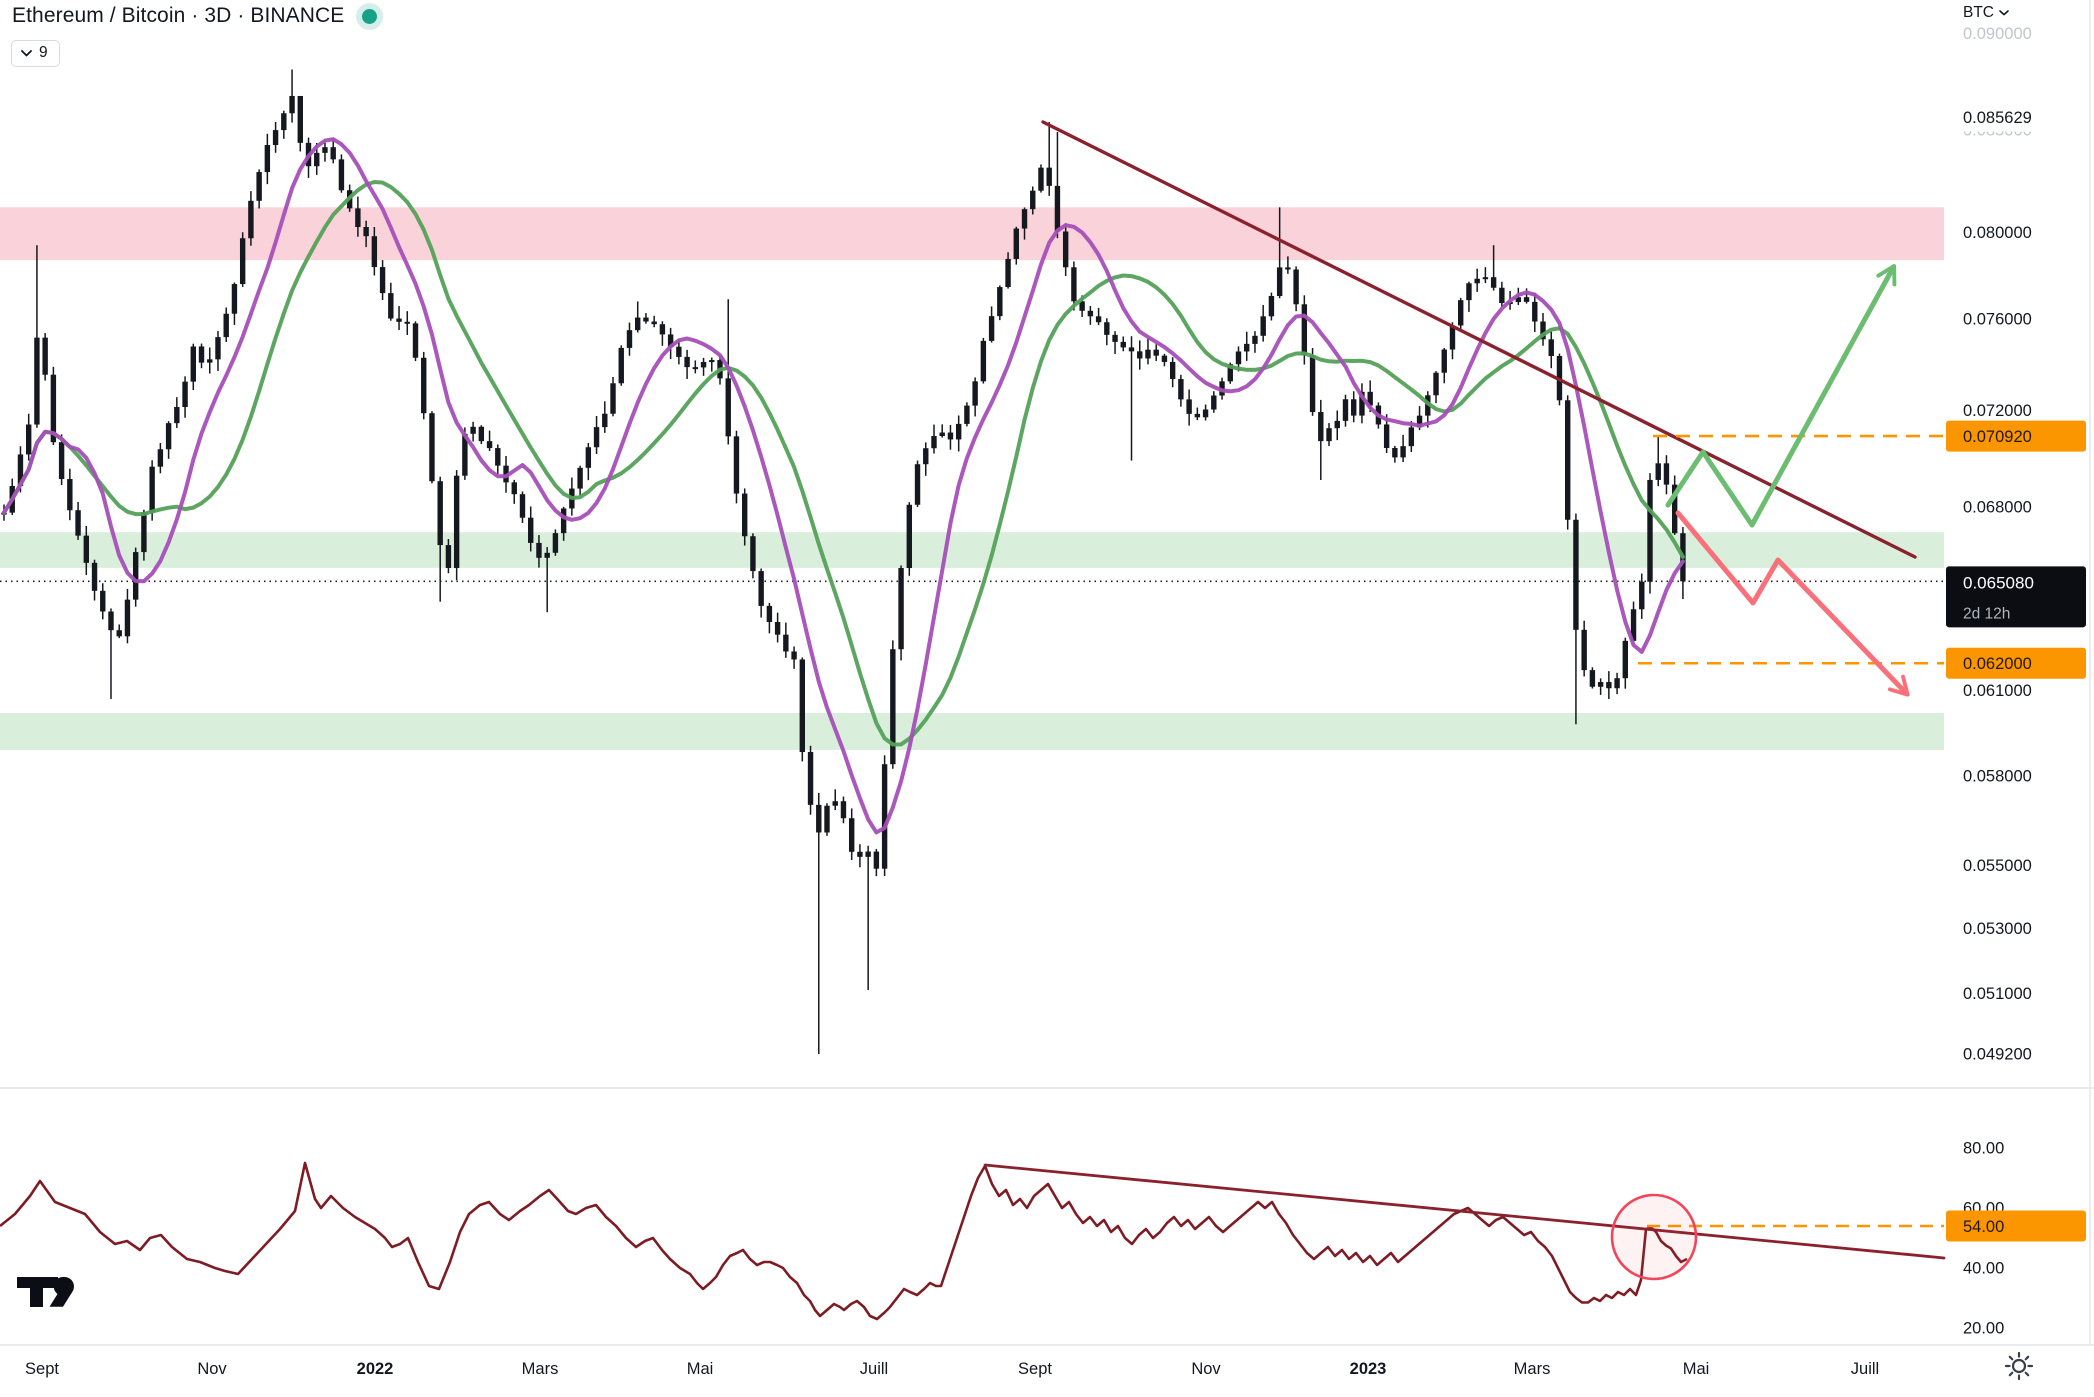 The width and height of the screenshot is (2094, 1397). What do you see at coordinates (1479, 339) in the screenshot?
I see `price-trendline` at bounding box center [1479, 339].